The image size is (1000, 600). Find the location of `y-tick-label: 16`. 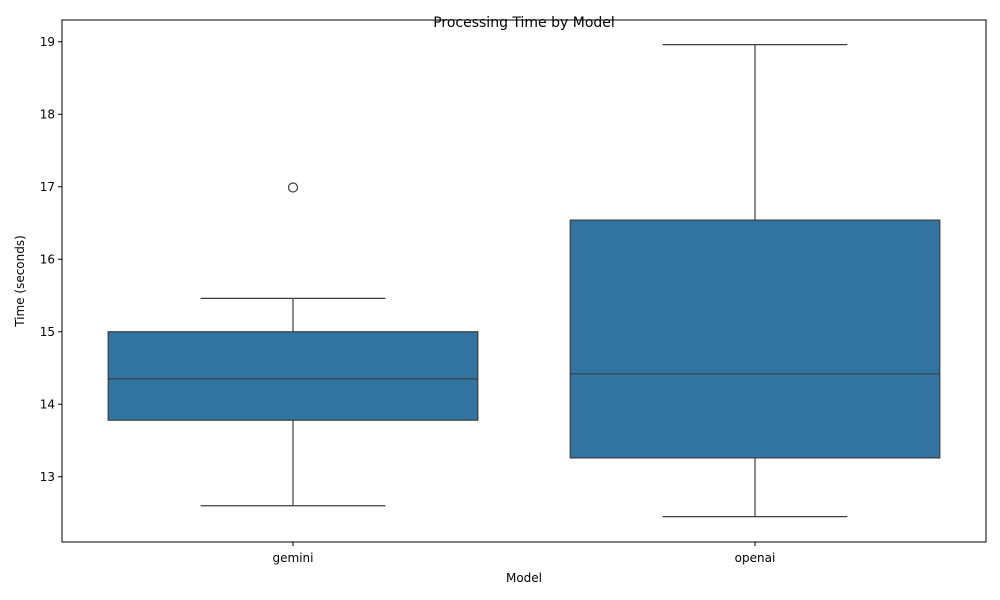

y-tick-label: 16 is located at coordinates (47, 259).